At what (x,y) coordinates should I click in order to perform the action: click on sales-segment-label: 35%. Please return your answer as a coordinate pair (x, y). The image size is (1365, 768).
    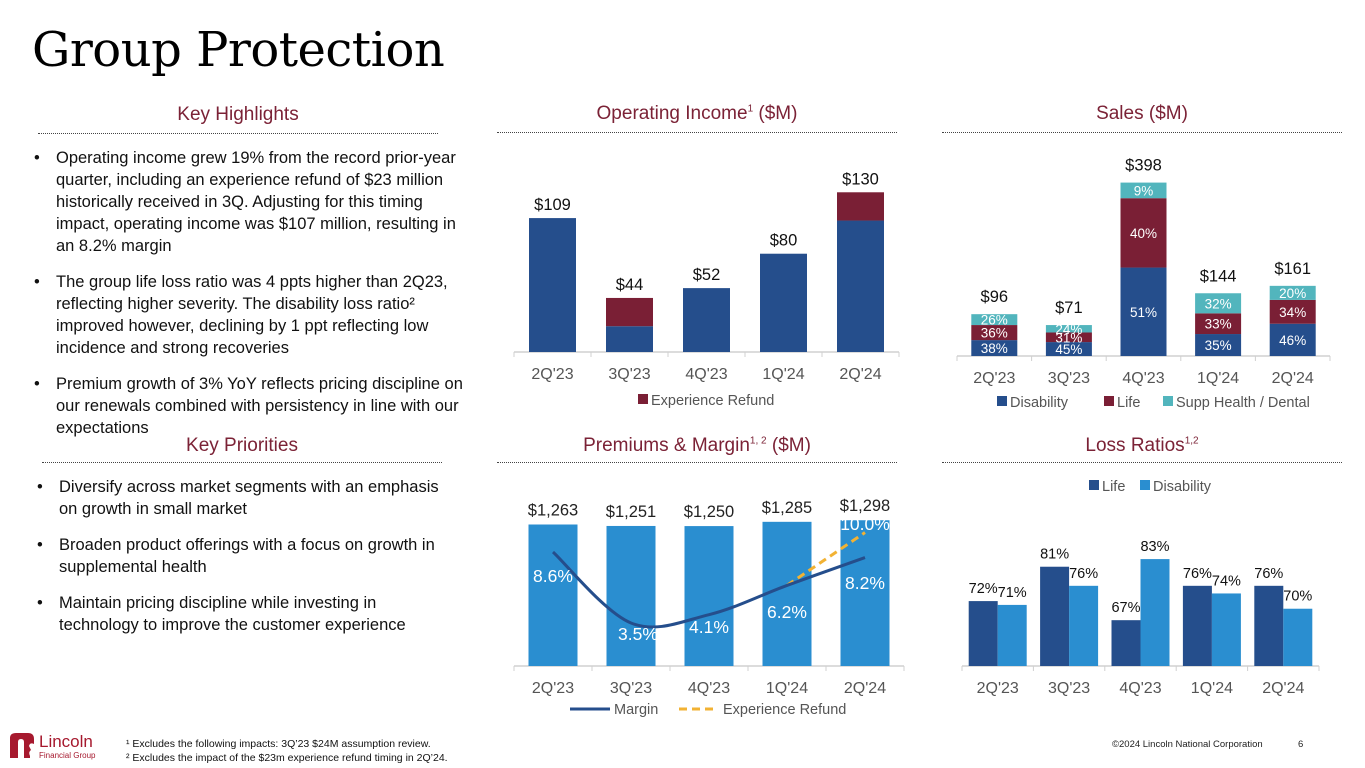
    Looking at the image, I should click on (1218, 345).